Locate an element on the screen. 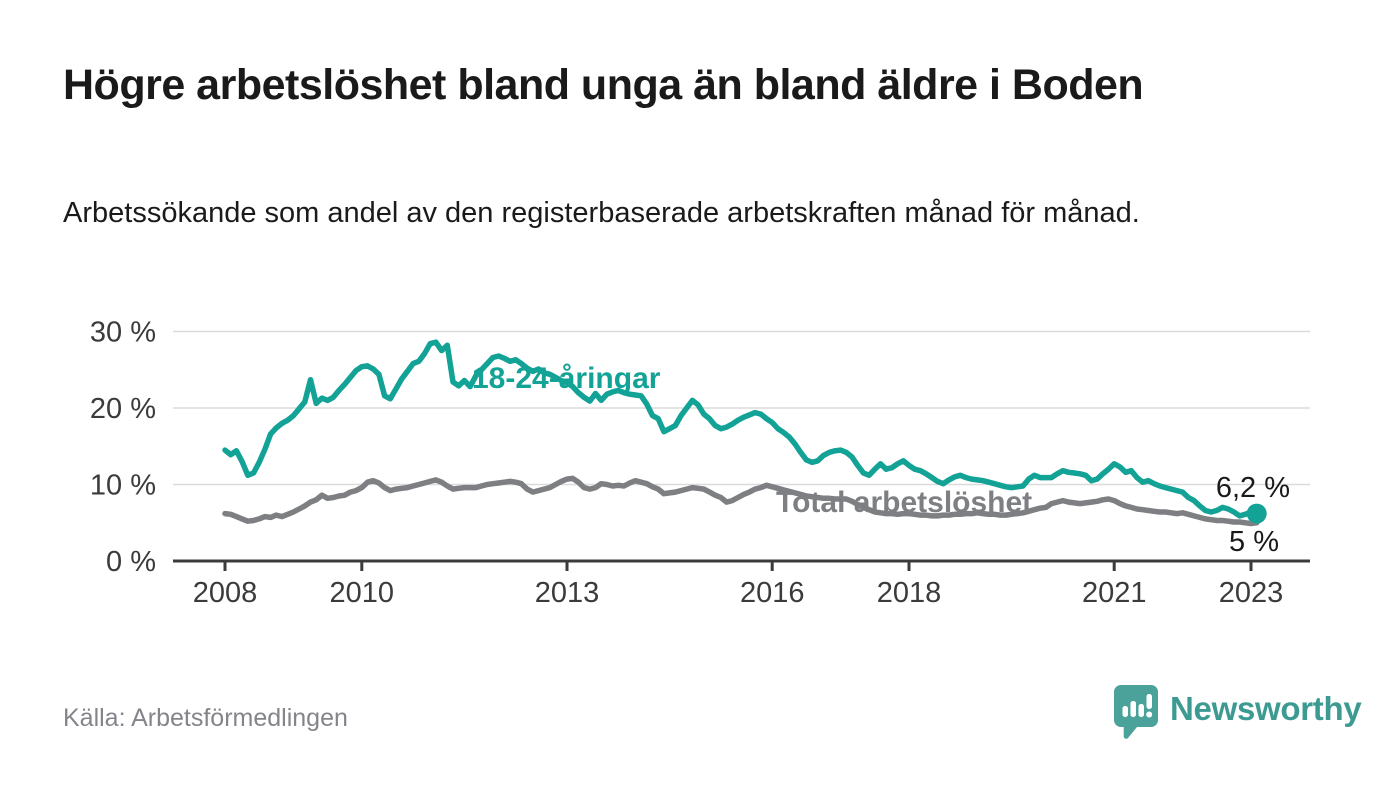 The height and width of the screenshot is (794, 1400). series-youth-end-value: 6,2 % is located at coordinates (1253, 488).